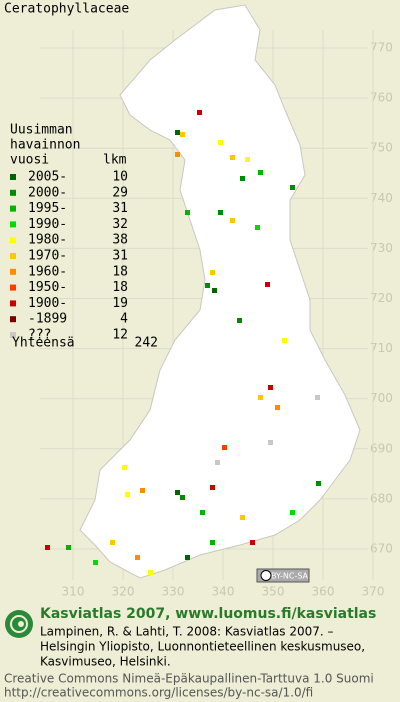 The image size is (400, 702). I want to click on legend-heading: Uusimman, so click(41, 130).